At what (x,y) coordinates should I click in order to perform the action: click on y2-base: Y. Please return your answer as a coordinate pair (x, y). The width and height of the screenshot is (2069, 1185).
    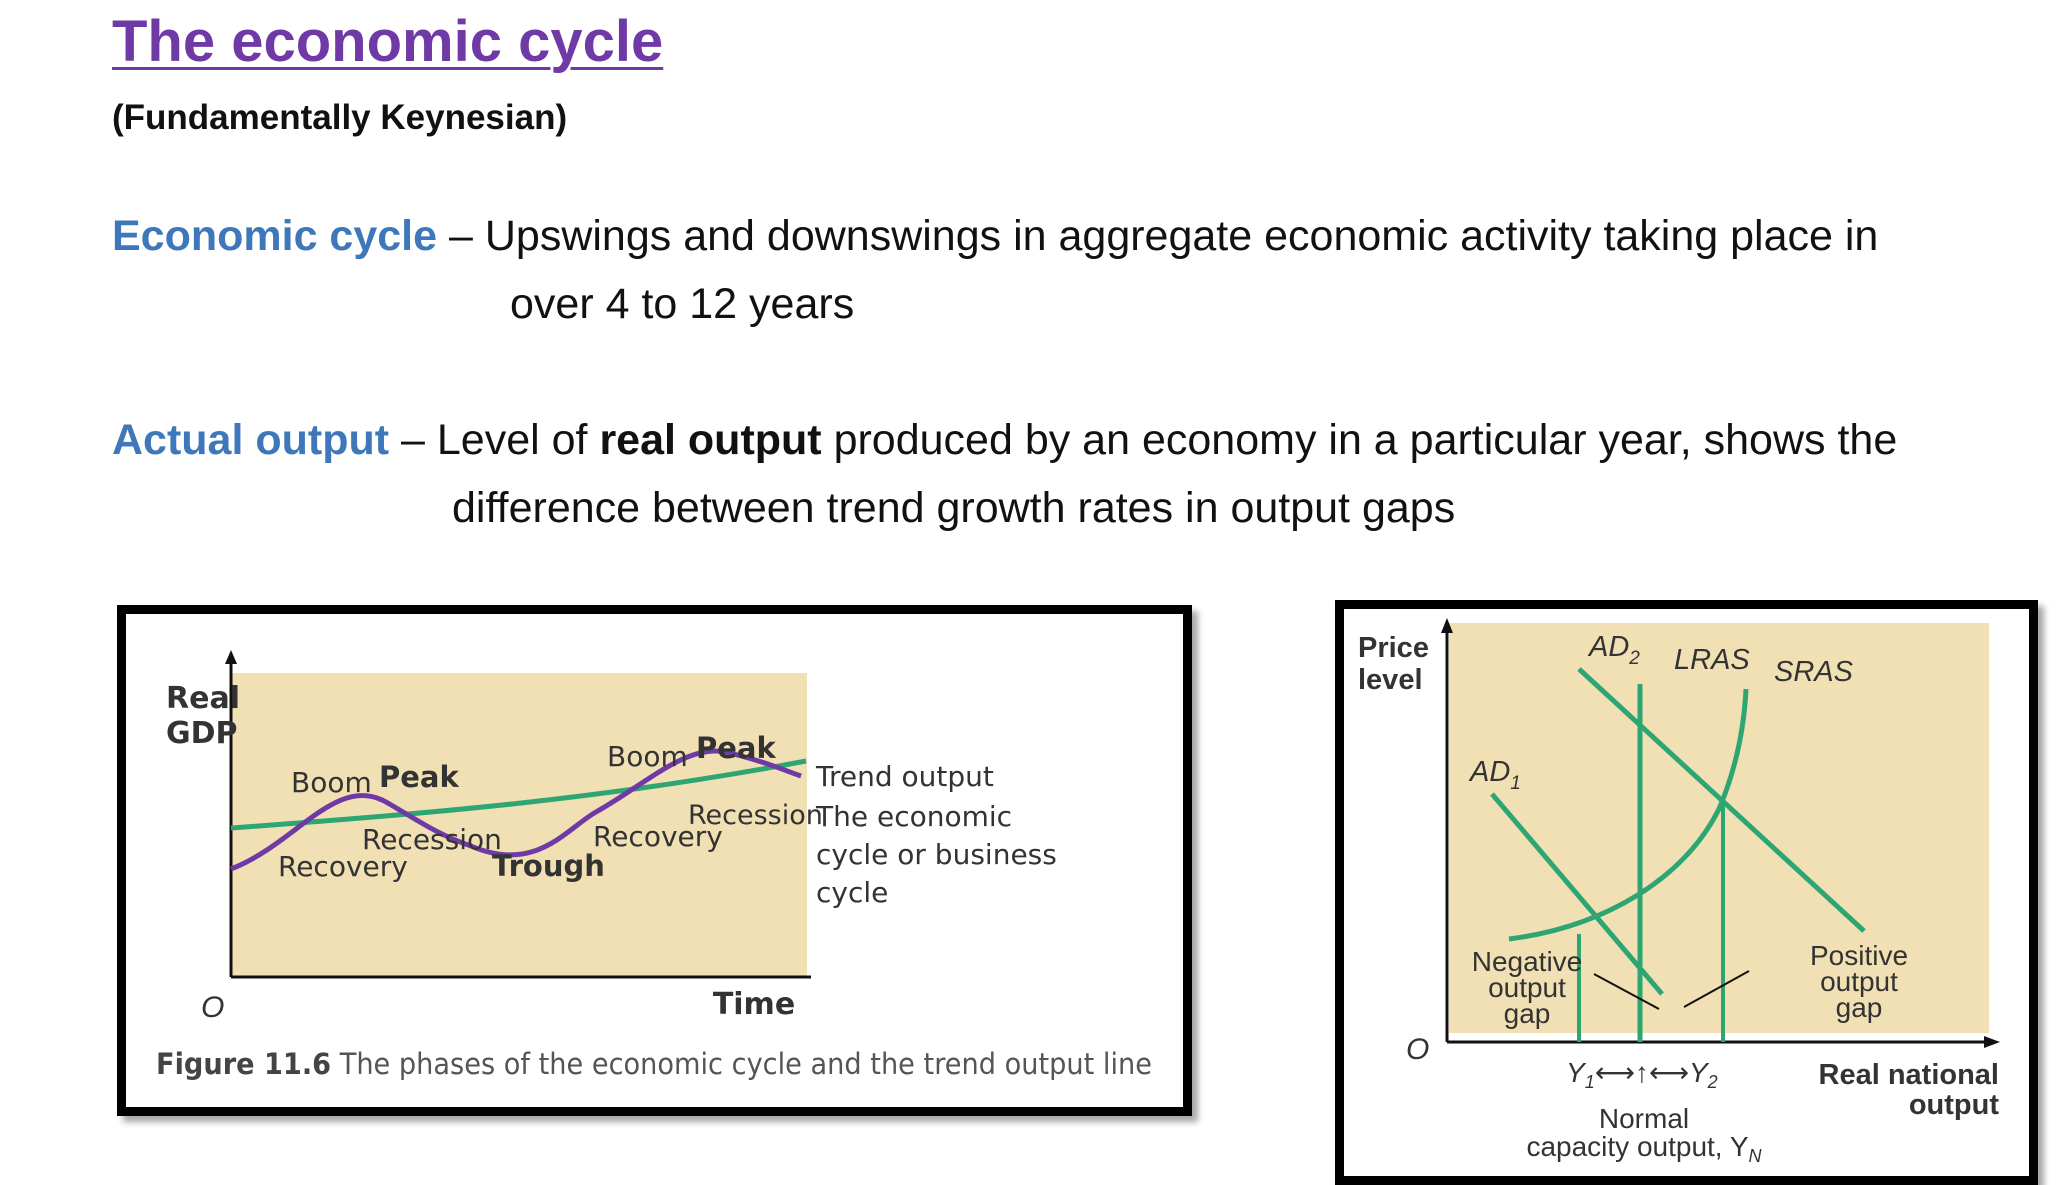
    Looking at the image, I should click on (1699, 1072).